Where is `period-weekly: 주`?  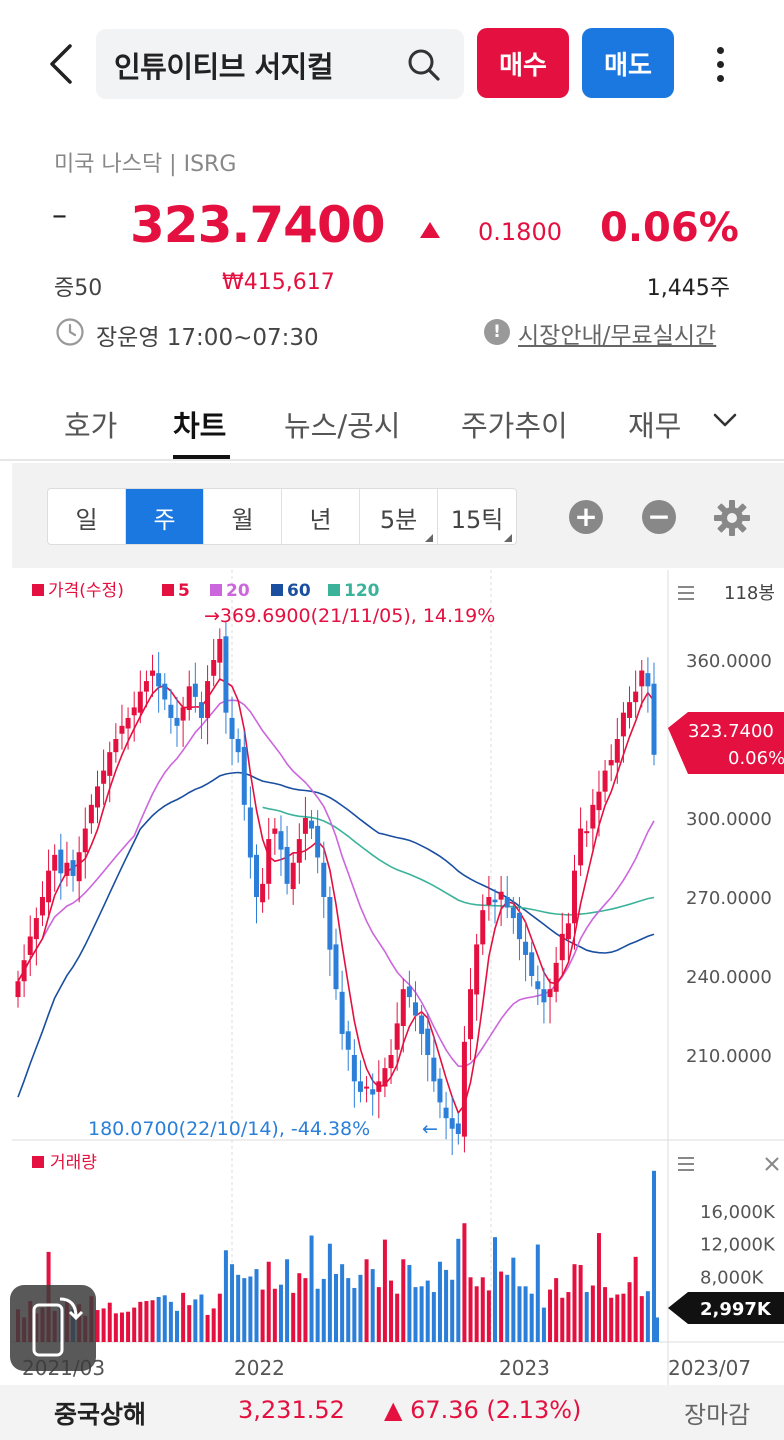
period-weekly: 주 is located at coordinates (165, 516).